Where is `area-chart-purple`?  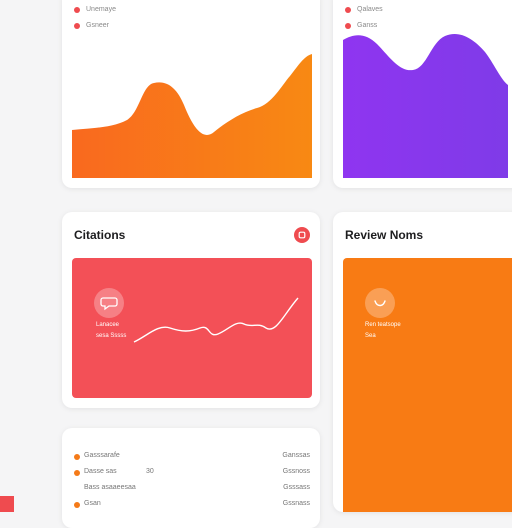 area-chart-purple is located at coordinates (425, 105).